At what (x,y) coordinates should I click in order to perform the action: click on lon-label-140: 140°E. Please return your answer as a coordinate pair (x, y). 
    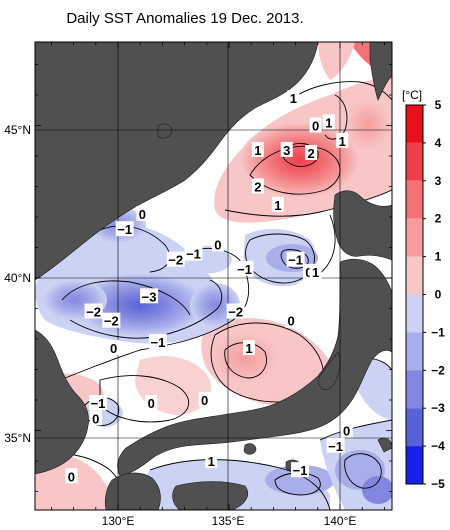
    Looking at the image, I should click on (340, 521).